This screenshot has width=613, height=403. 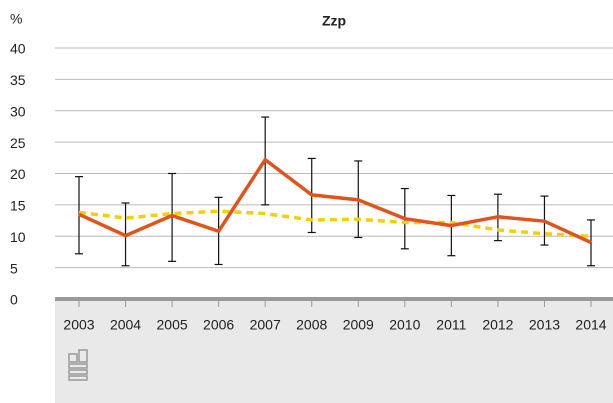 What do you see at coordinates (544, 325) in the screenshot?
I see `x-tick-label: 2013` at bounding box center [544, 325].